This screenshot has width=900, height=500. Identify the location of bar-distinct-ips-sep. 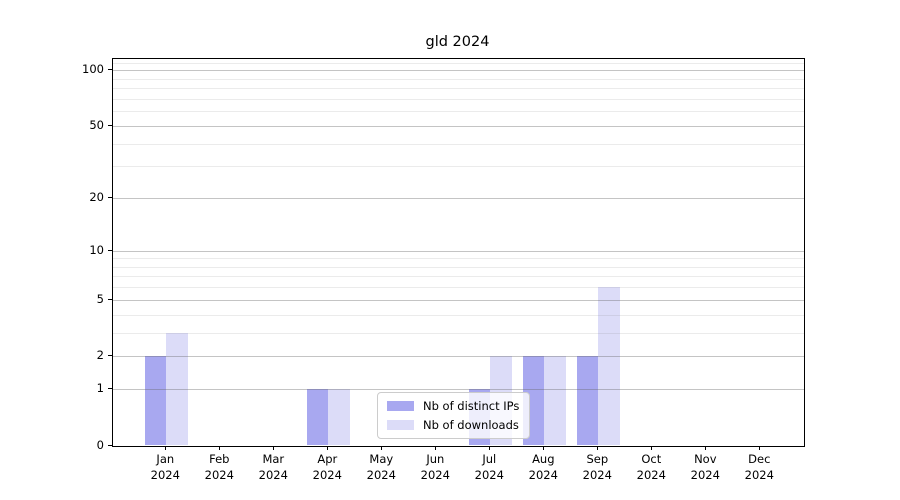
(587, 401).